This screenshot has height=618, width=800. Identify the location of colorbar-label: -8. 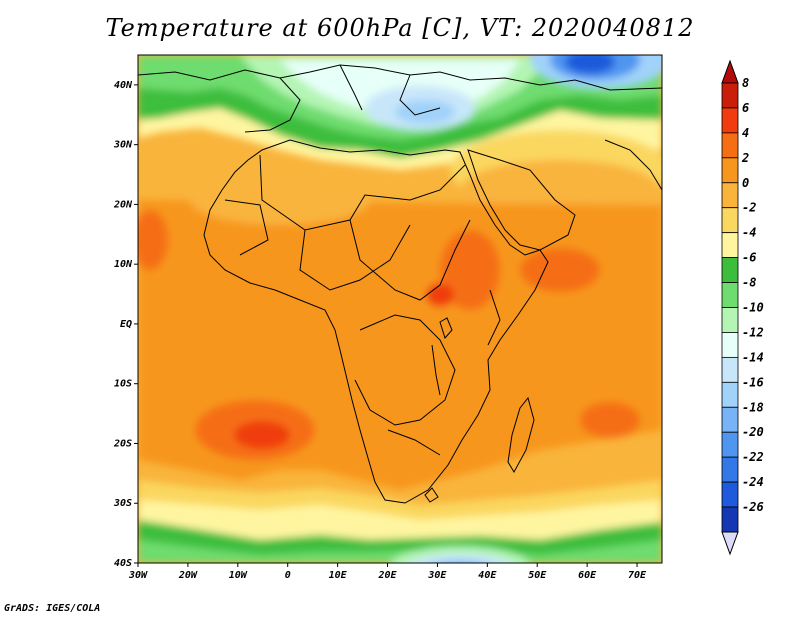
(749, 283).